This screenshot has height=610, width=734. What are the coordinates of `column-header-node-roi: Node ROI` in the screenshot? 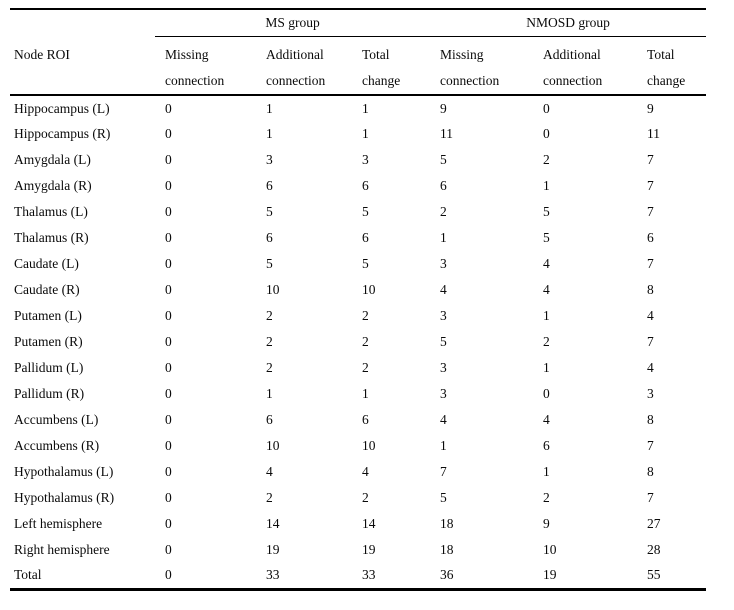 It's located at (82, 52).